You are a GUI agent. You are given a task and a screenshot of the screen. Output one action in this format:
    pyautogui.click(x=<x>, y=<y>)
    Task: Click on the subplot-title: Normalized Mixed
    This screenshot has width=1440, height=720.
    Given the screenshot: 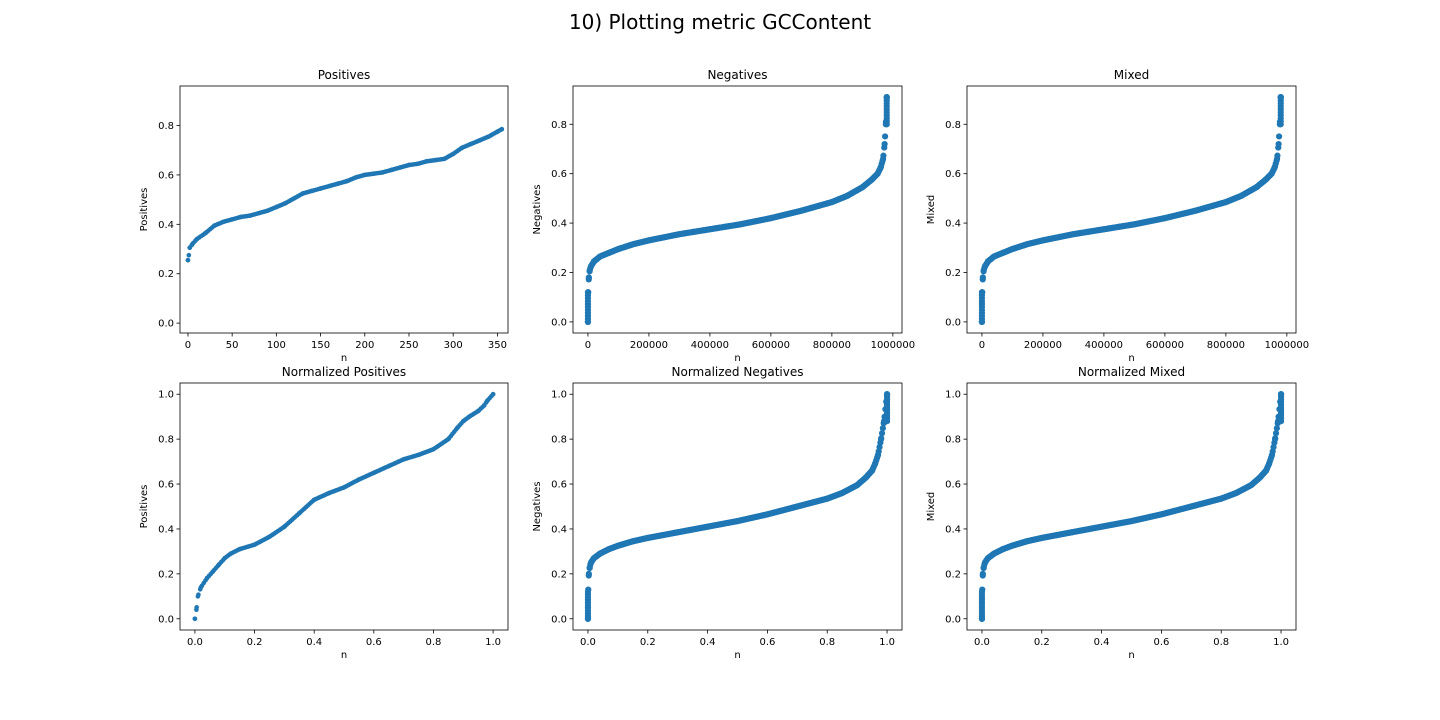 What is the action you would take?
    pyautogui.click(x=1131, y=372)
    